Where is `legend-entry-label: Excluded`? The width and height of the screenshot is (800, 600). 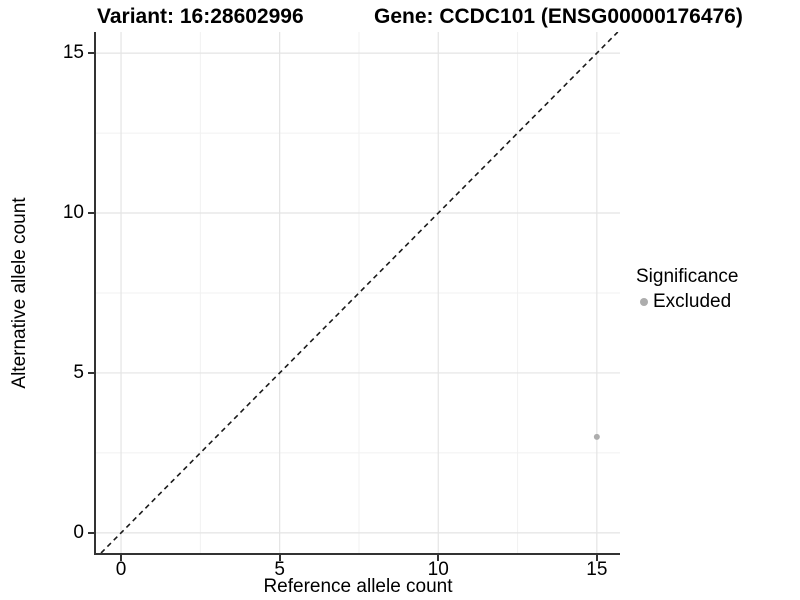 legend-entry-label: Excluded is located at coordinates (692, 301).